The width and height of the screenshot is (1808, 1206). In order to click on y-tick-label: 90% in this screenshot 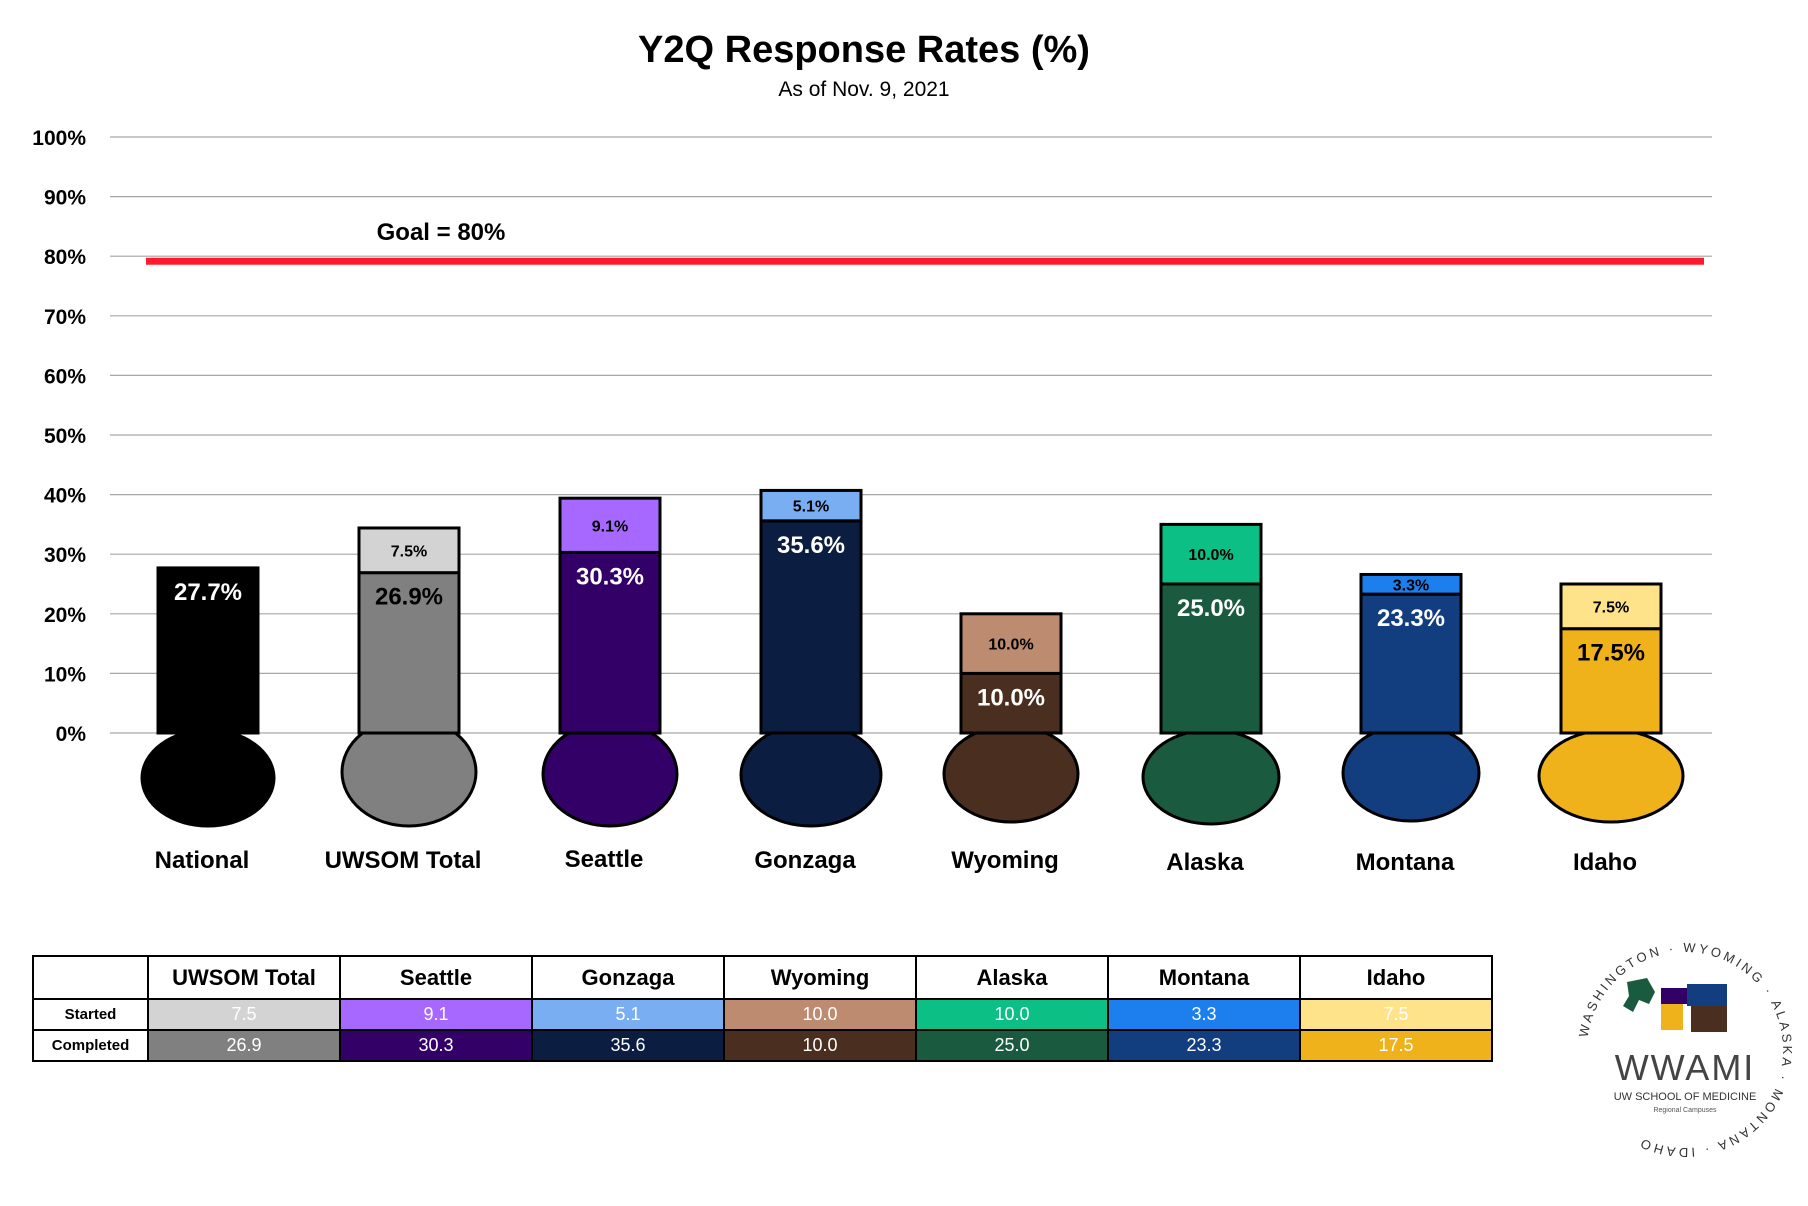, I will do `click(65, 198)`.